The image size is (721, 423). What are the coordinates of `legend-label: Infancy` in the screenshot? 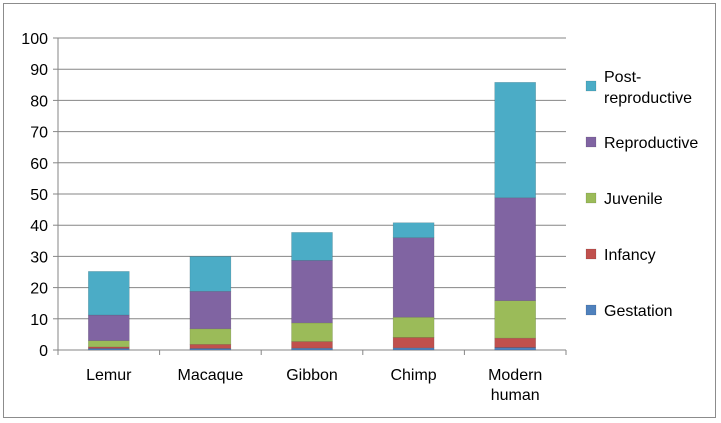 It's located at (630, 255).